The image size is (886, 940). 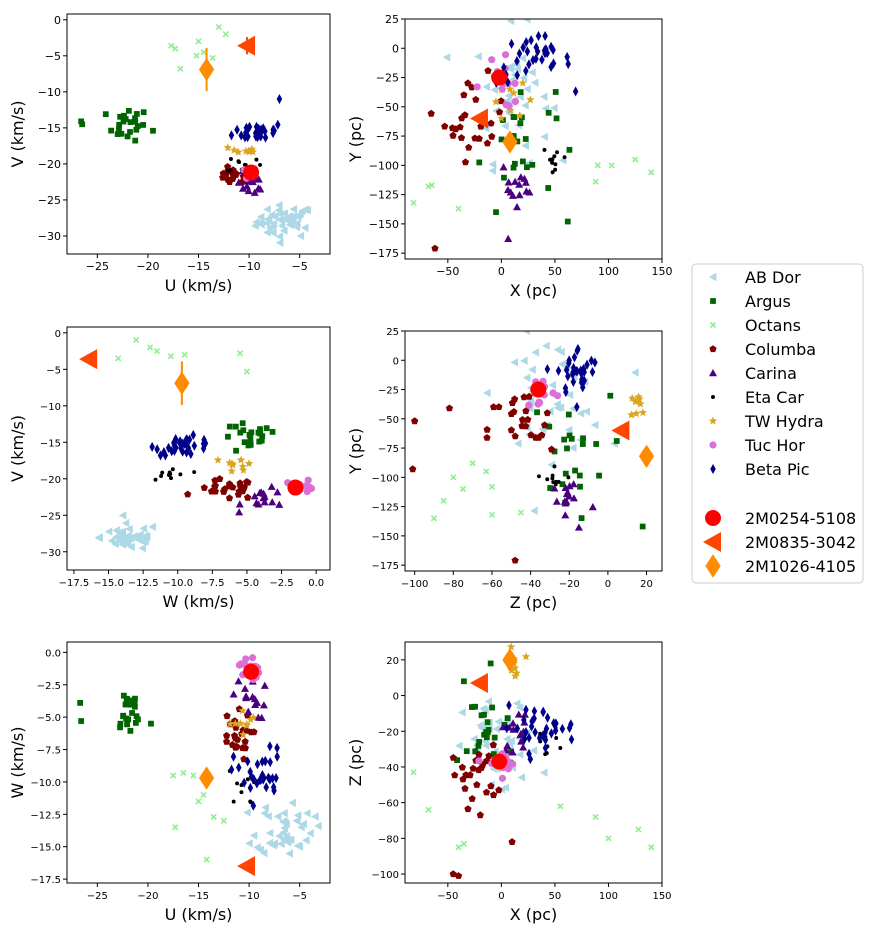 What do you see at coordinates (49, 128) in the screenshot?
I see `y-tick-label: −15` at bounding box center [49, 128].